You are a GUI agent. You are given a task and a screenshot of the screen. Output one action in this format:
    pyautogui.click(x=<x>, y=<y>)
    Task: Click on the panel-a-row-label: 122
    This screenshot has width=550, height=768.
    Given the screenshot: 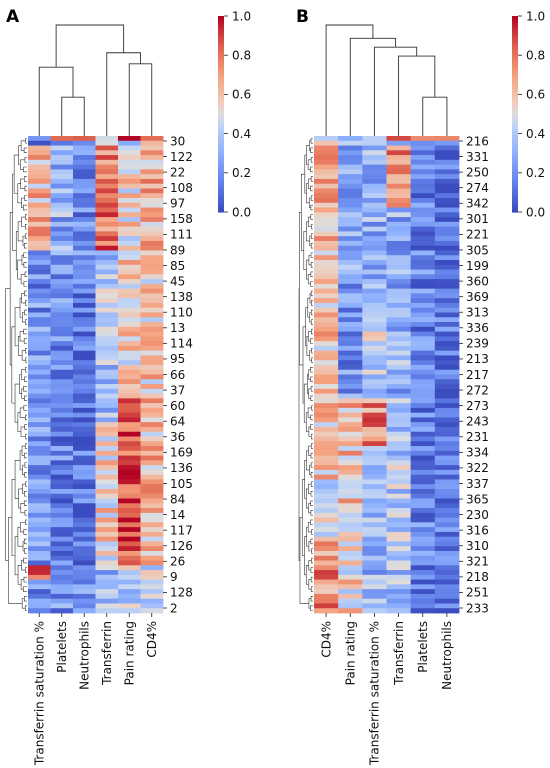 What is the action you would take?
    pyautogui.click(x=181, y=157)
    